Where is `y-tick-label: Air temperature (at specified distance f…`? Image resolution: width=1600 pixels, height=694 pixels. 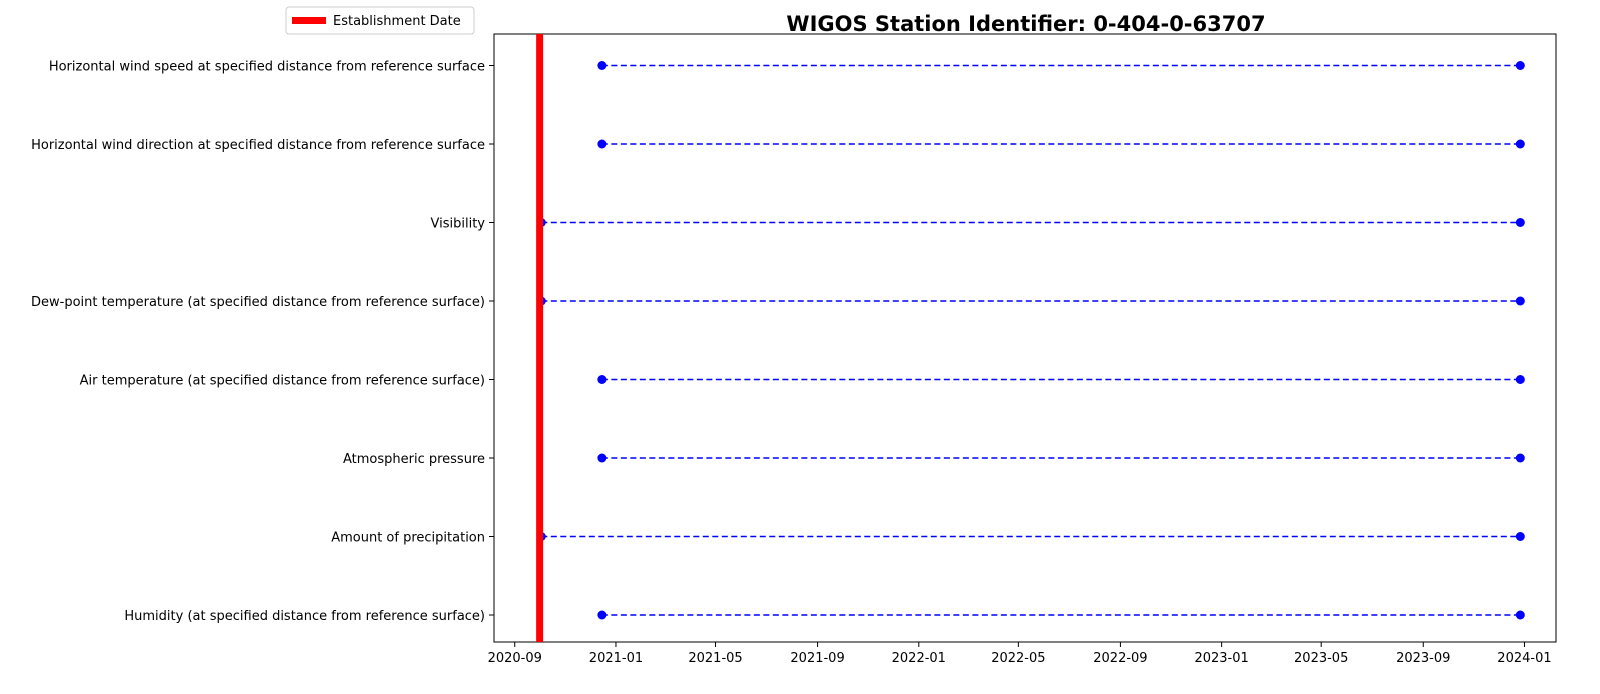 y-tick-label: Air temperature (at specified distance f… is located at coordinates (282, 381).